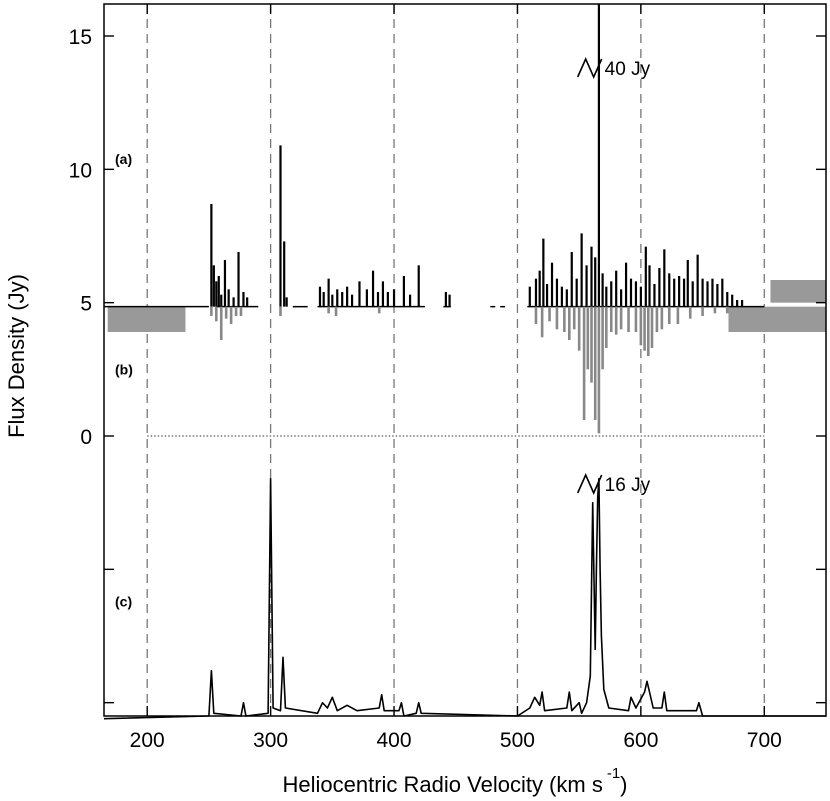 This screenshot has height=801, width=830. Describe the element at coordinates (466, 306) in the screenshot. I see `grey-blocks` at that location.